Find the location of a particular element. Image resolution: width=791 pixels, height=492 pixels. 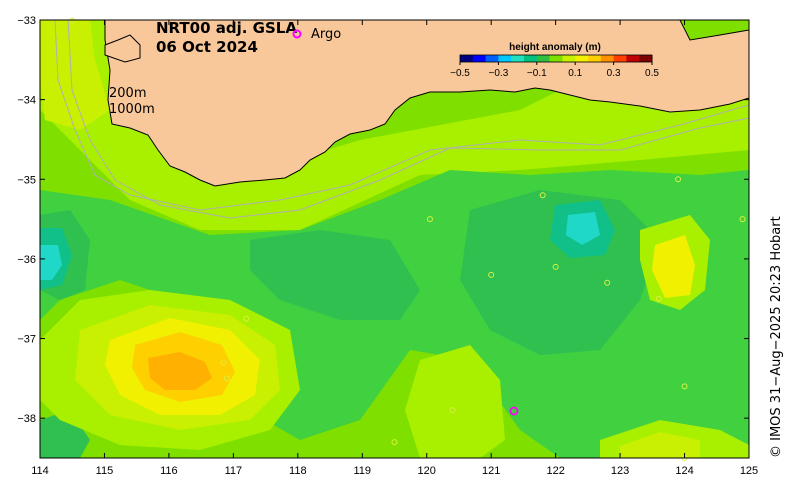

colorbar-tick-label: −0.3 is located at coordinates (499, 73).